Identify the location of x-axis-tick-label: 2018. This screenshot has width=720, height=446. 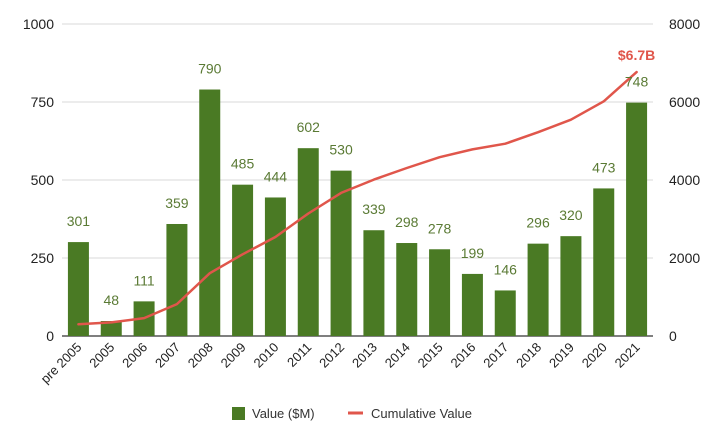
(528, 355).